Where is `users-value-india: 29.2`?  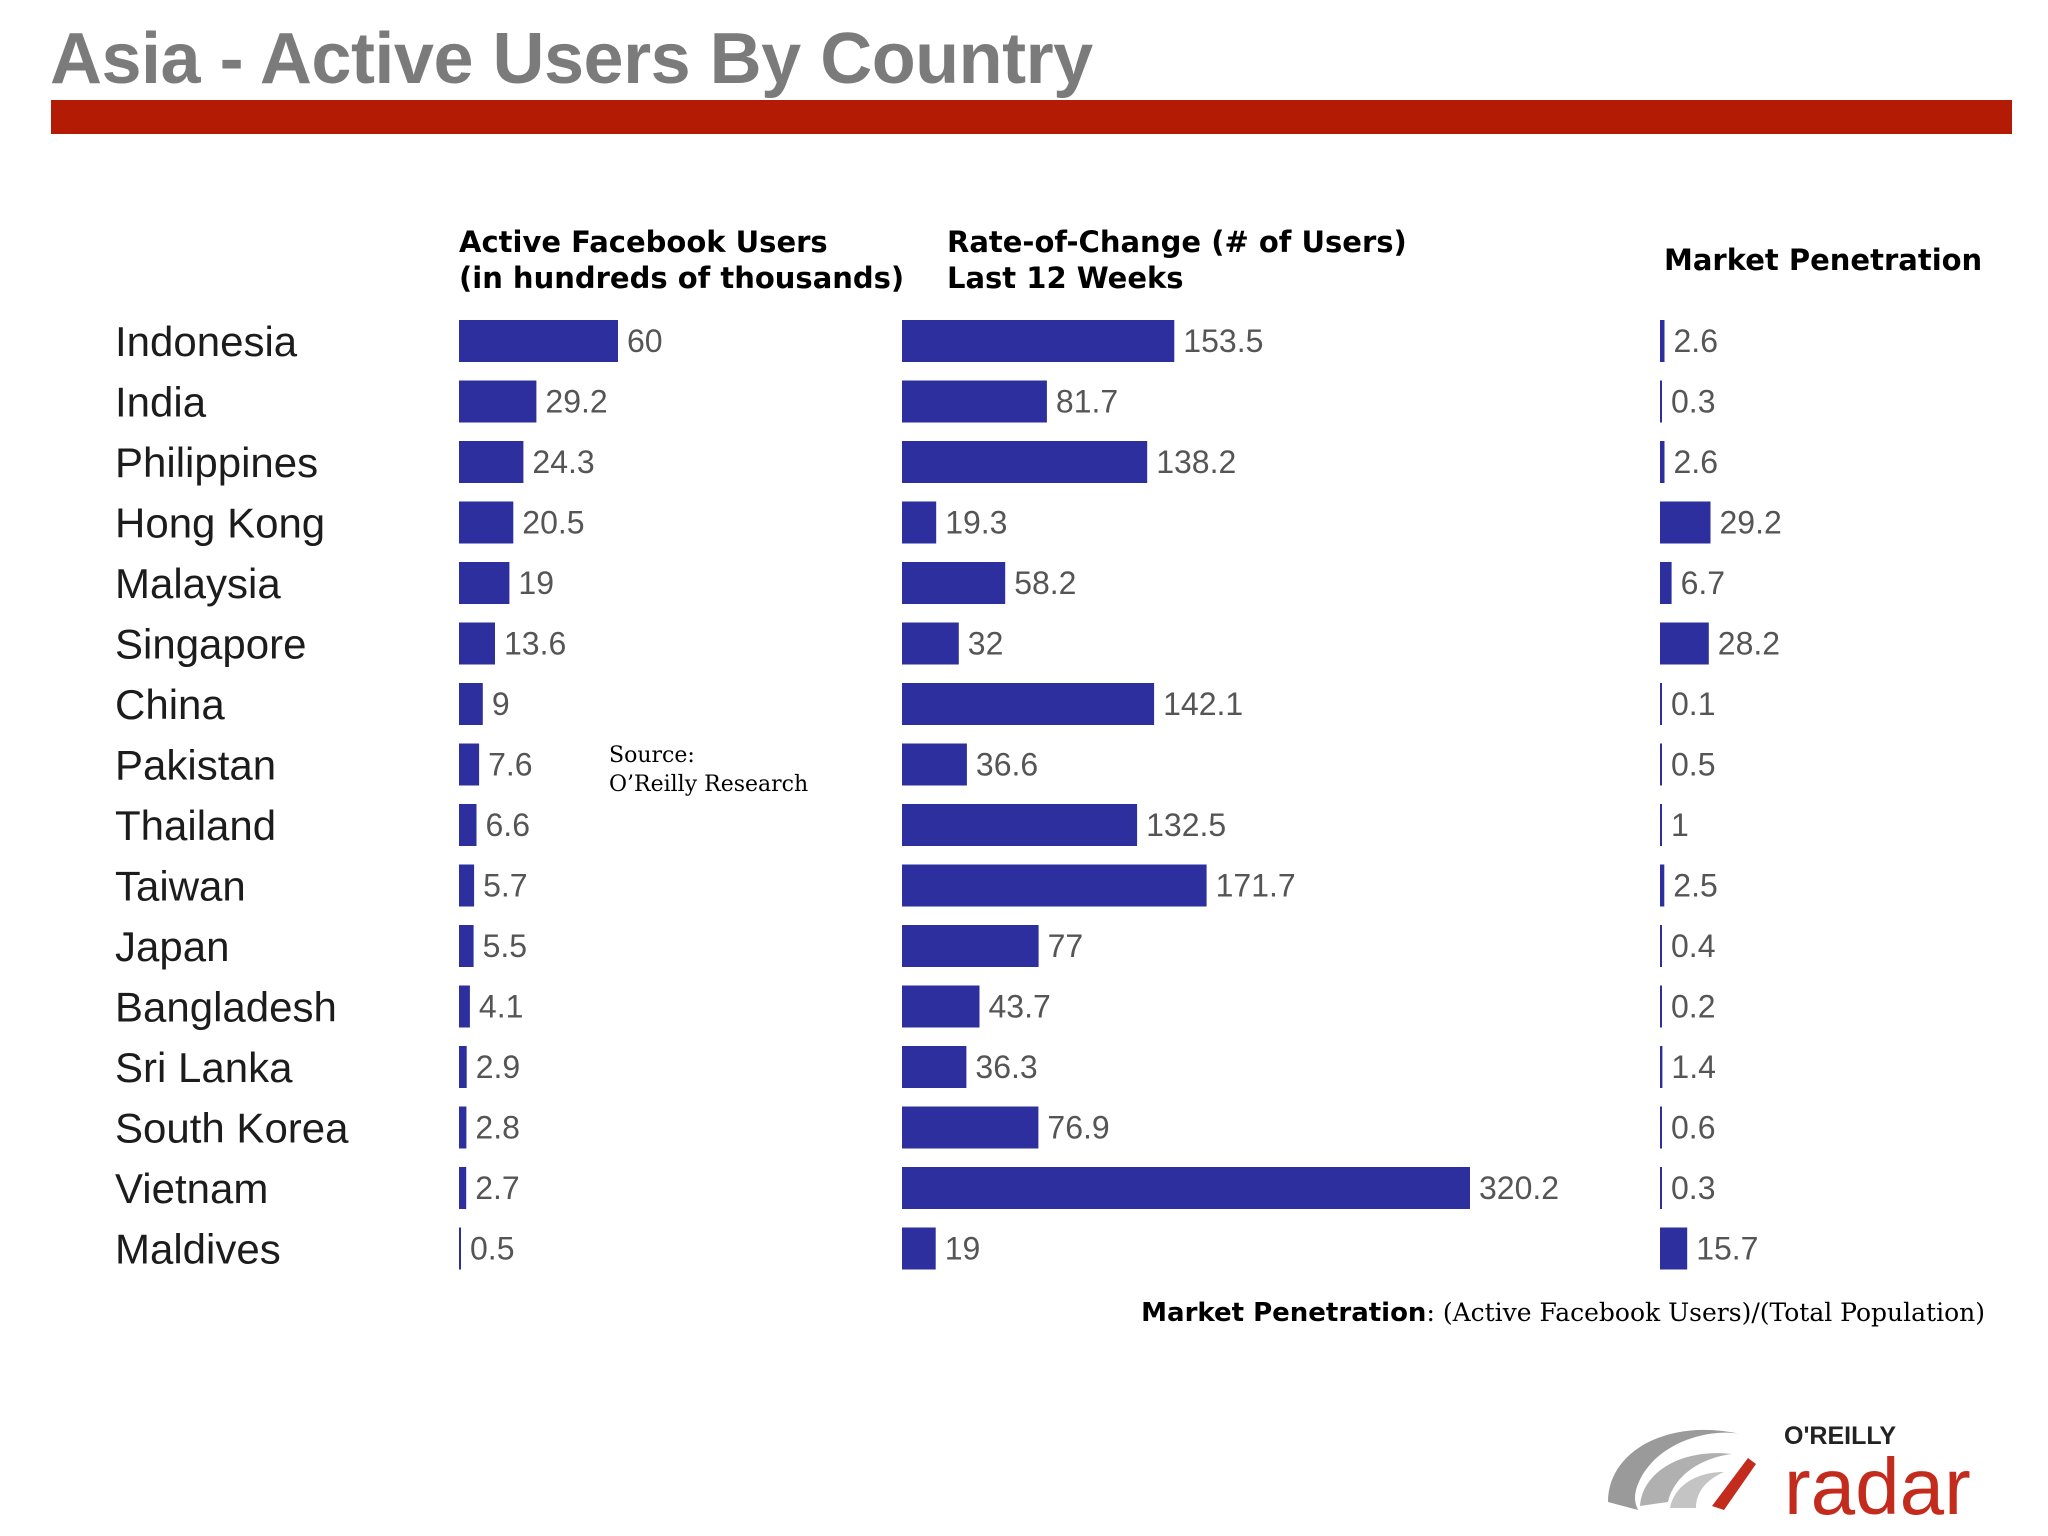 users-value-india: 29.2 is located at coordinates (576, 402).